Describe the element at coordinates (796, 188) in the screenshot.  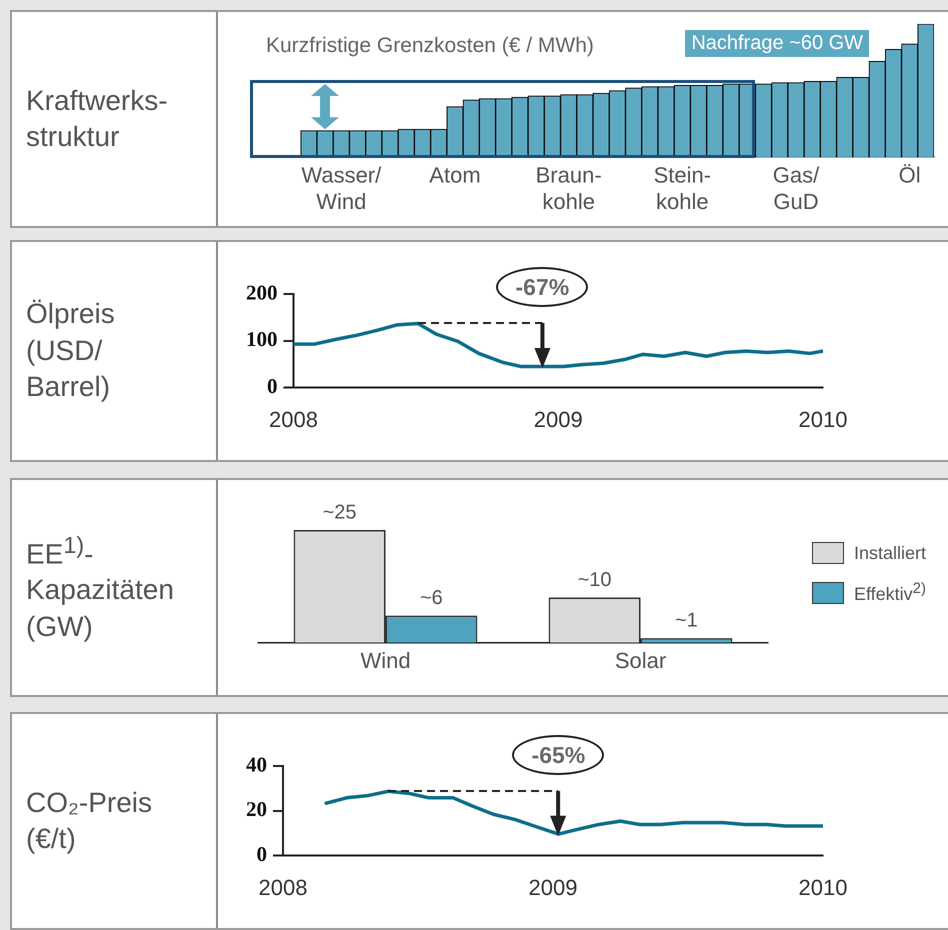
I see `x-tick-label: Gas/ GuD` at that location.